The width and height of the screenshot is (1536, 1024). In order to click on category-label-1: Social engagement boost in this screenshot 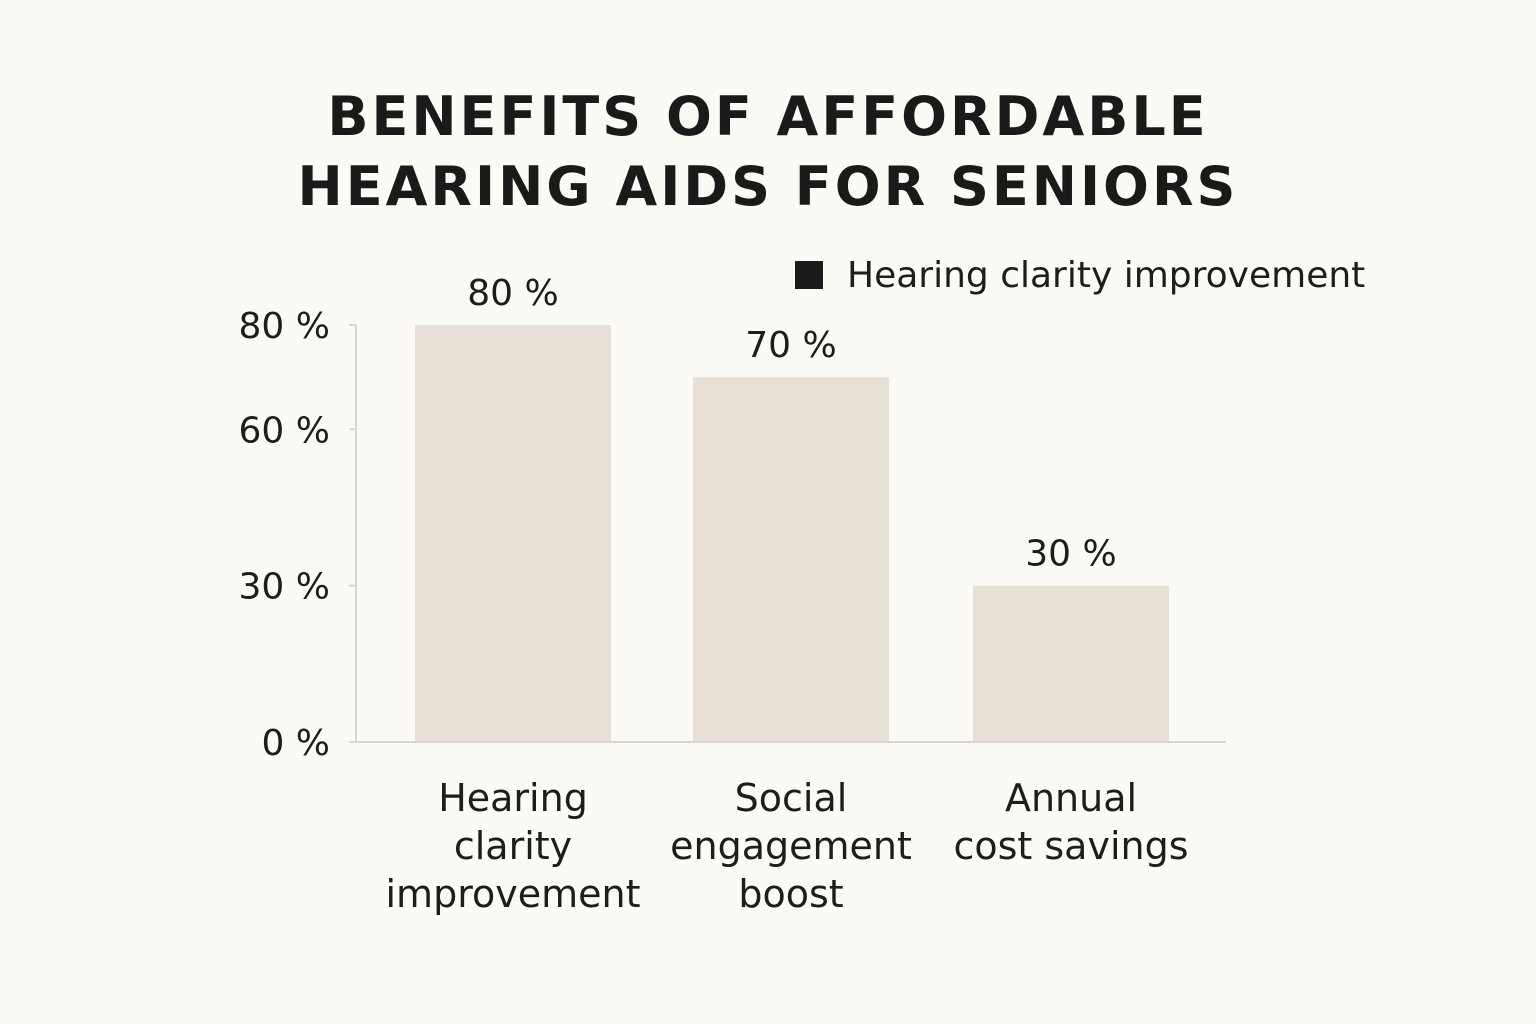, I will do `click(791, 846)`.